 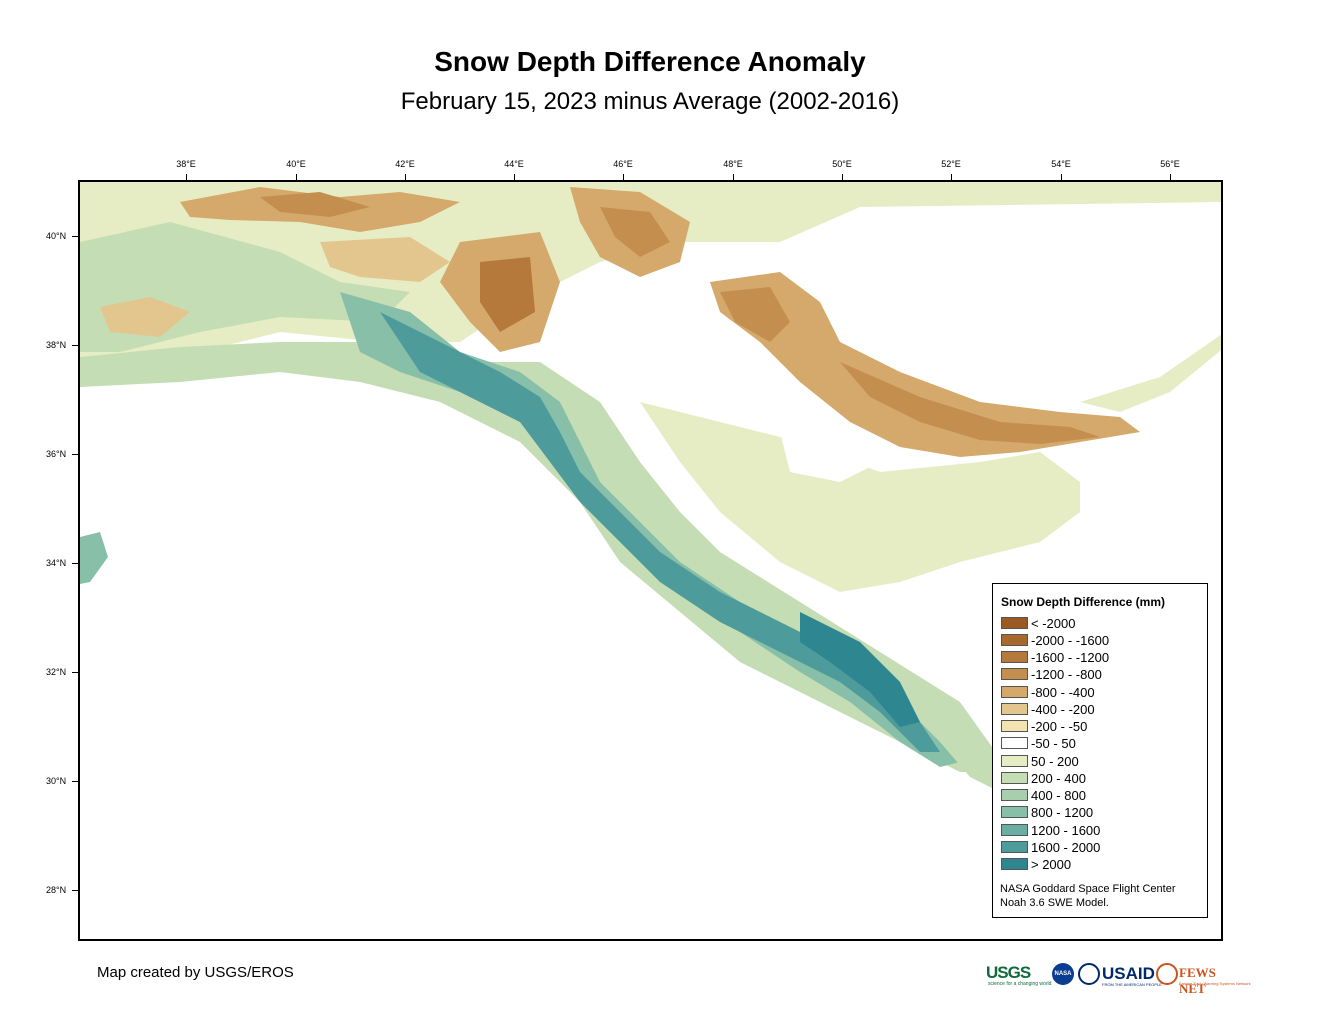 I want to click on legend-item: -200 - -50, so click(x=1044, y=727).